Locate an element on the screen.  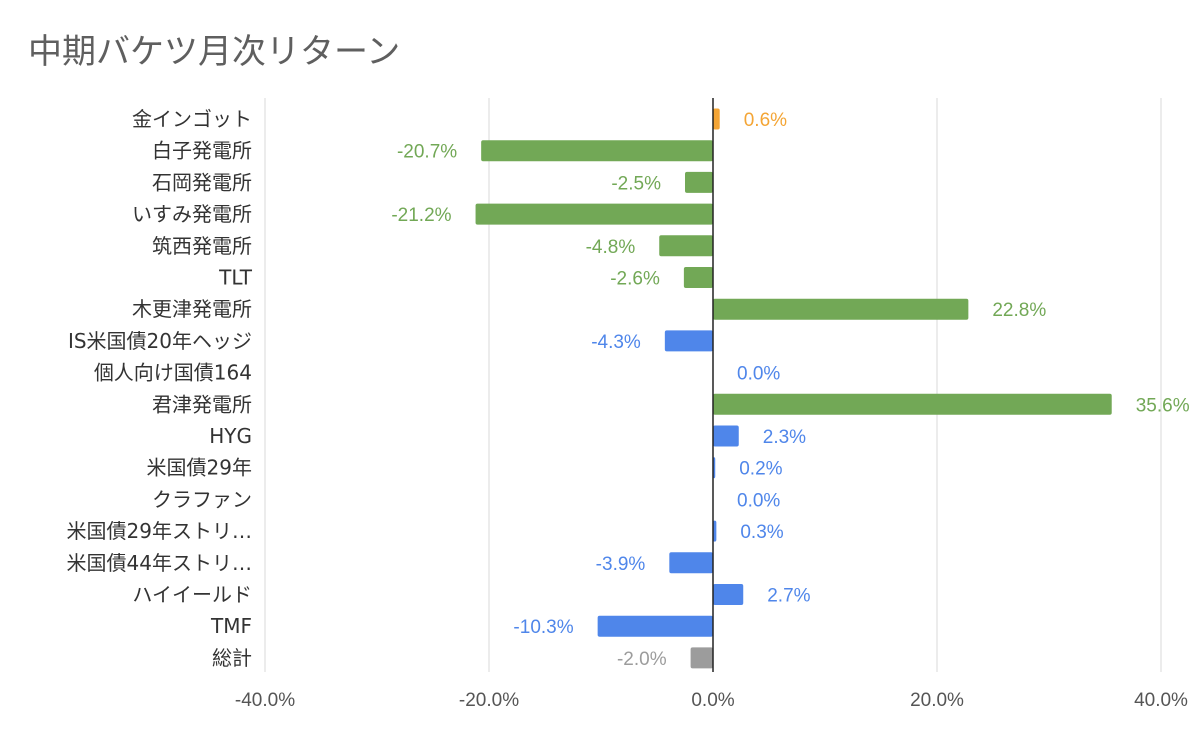
data-label: 2.7% is located at coordinates (788, 596).